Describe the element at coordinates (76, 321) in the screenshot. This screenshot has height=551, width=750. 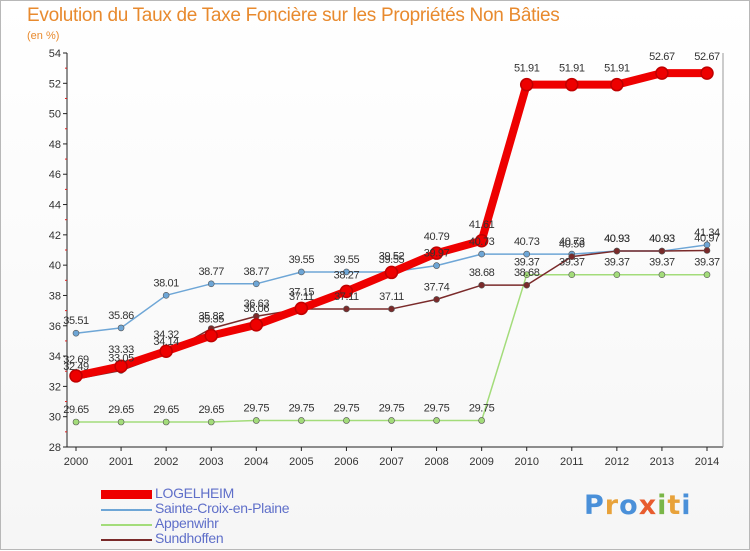
I see `data-label: 35.51` at that location.